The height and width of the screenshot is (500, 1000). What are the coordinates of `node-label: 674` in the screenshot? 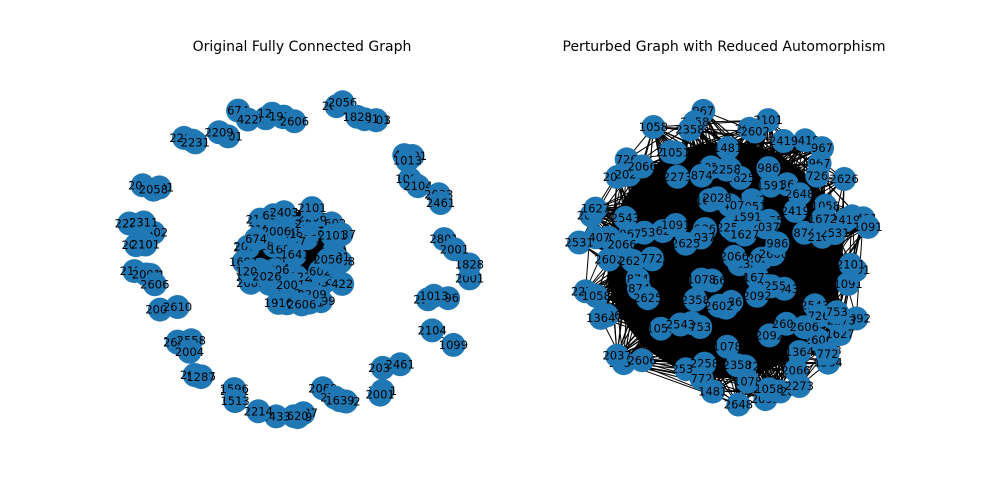 It's located at (256, 239).